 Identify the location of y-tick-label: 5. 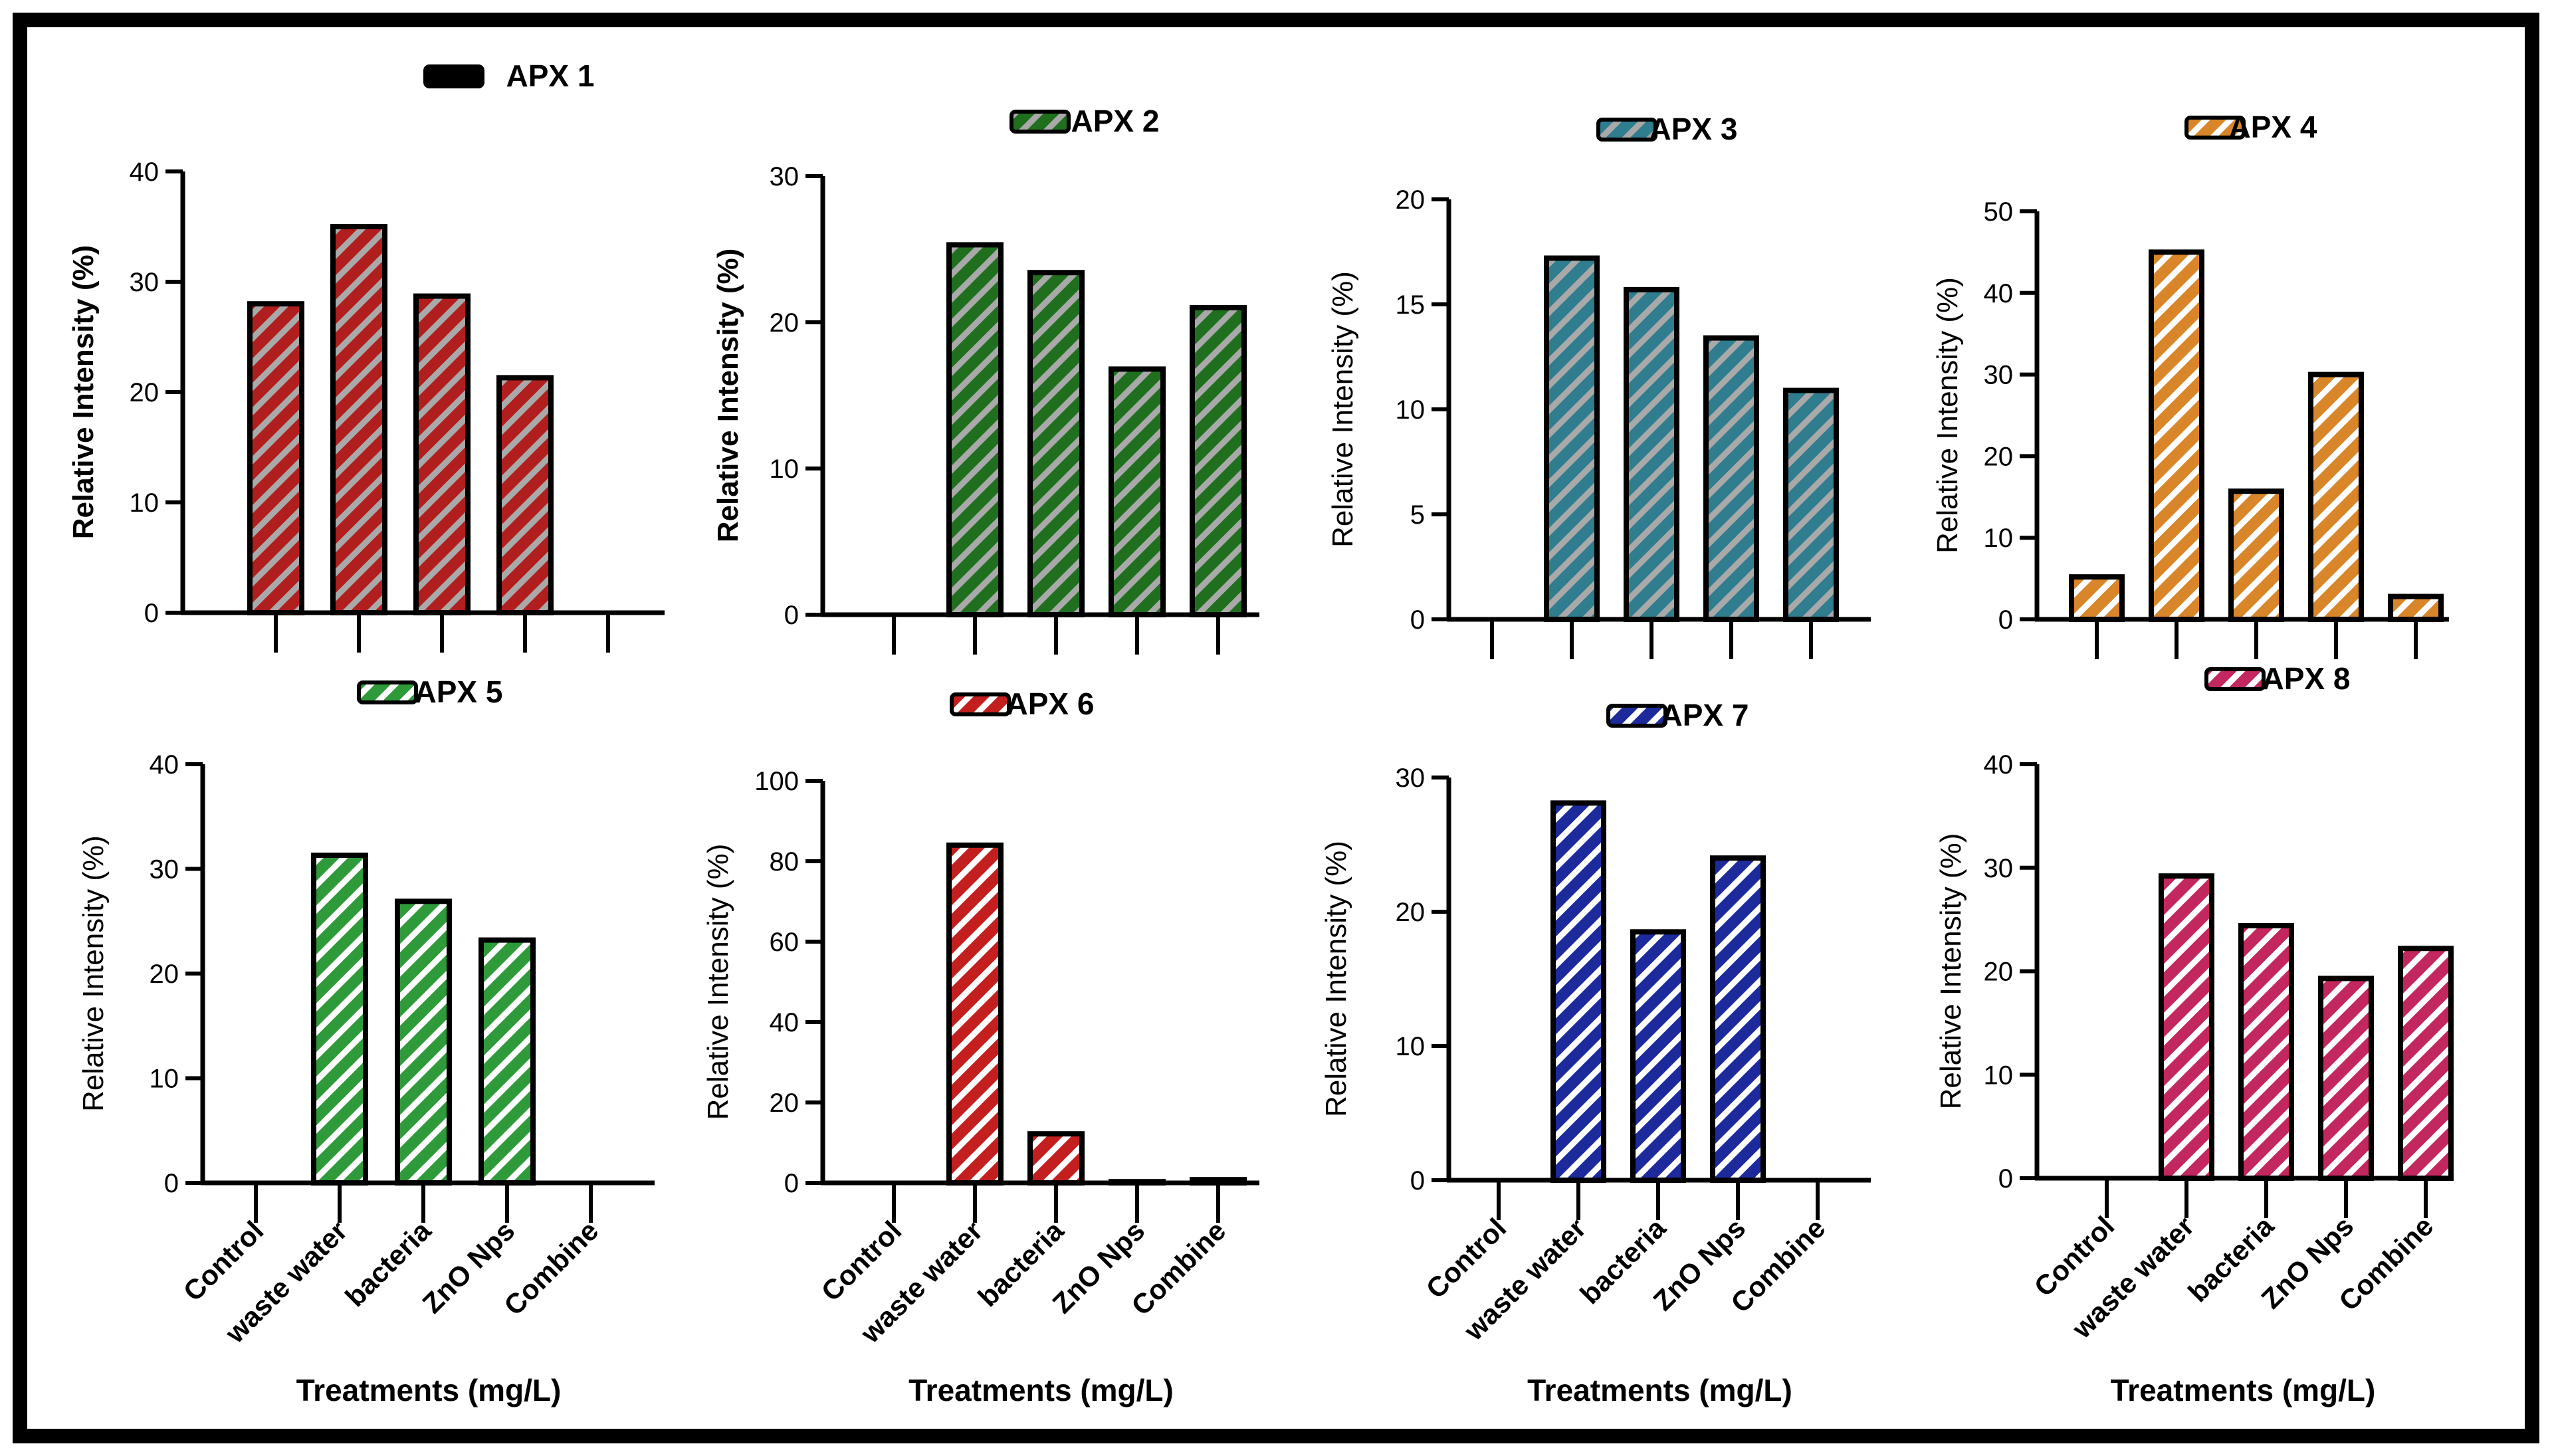
(1417, 515).